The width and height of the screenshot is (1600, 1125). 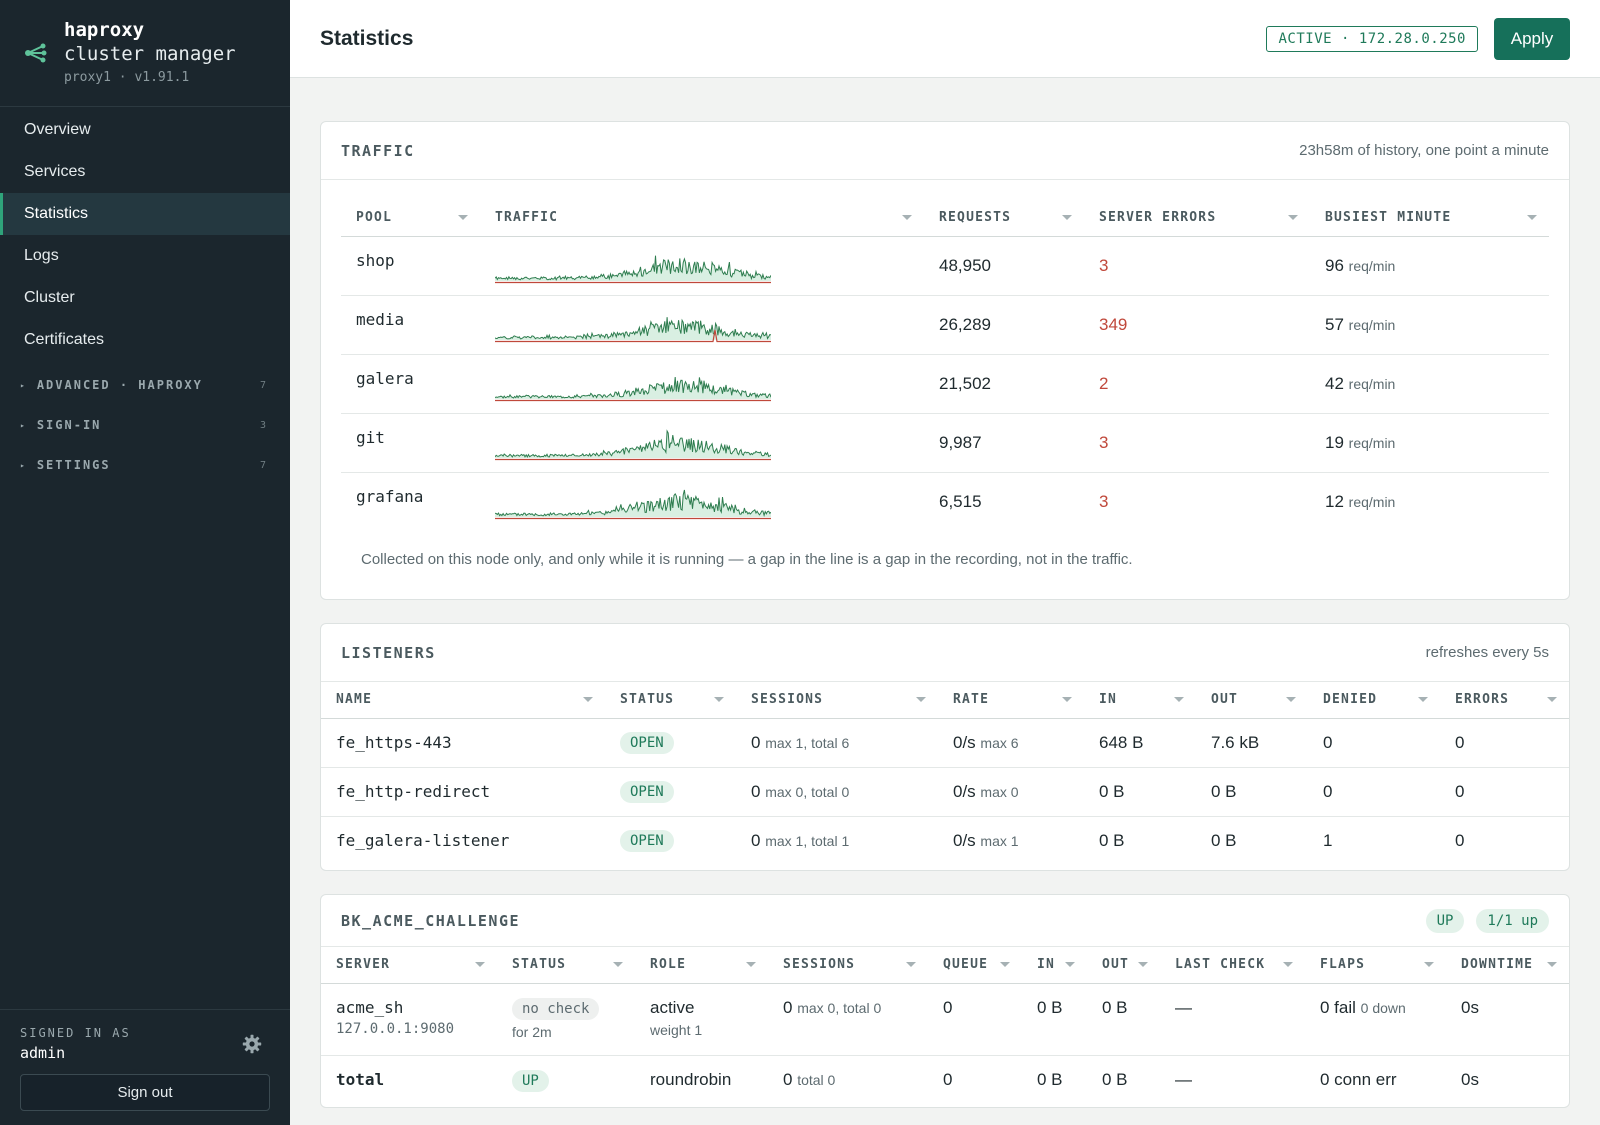 What do you see at coordinates (556, 1008) in the screenshot?
I see `status-badge: no check` at bounding box center [556, 1008].